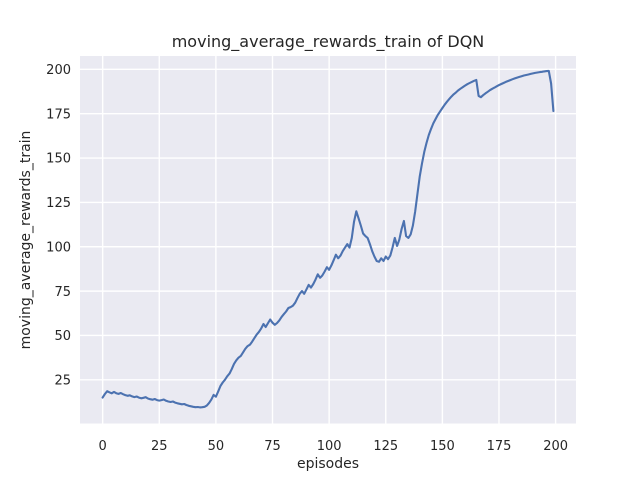 The width and height of the screenshot is (640, 480). I want to click on y-tick-label: 125, so click(58, 203).